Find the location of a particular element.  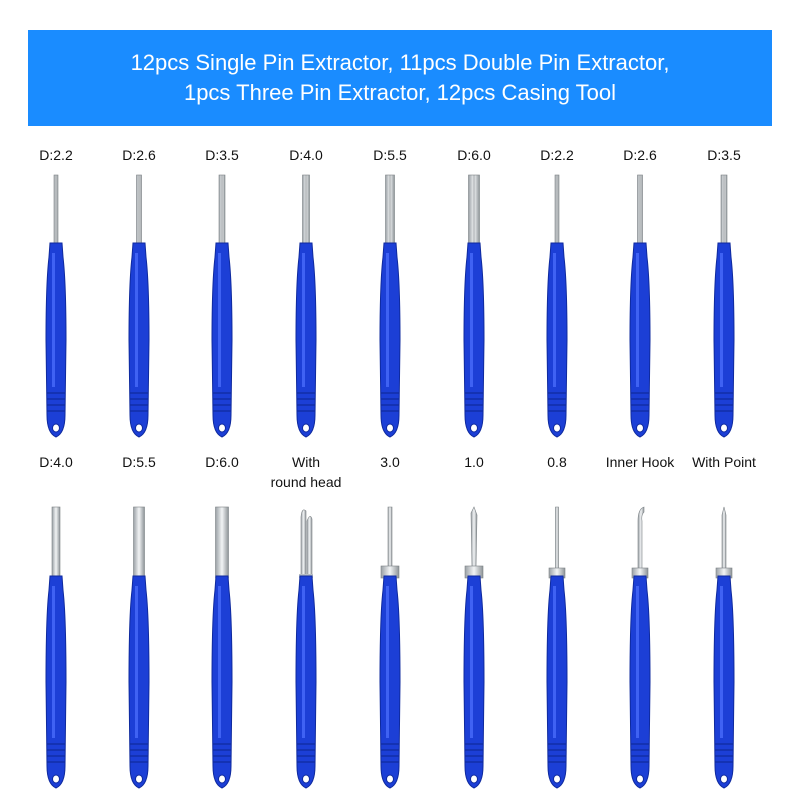

tool-label: Inner Hook is located at coordinates (640, 462).